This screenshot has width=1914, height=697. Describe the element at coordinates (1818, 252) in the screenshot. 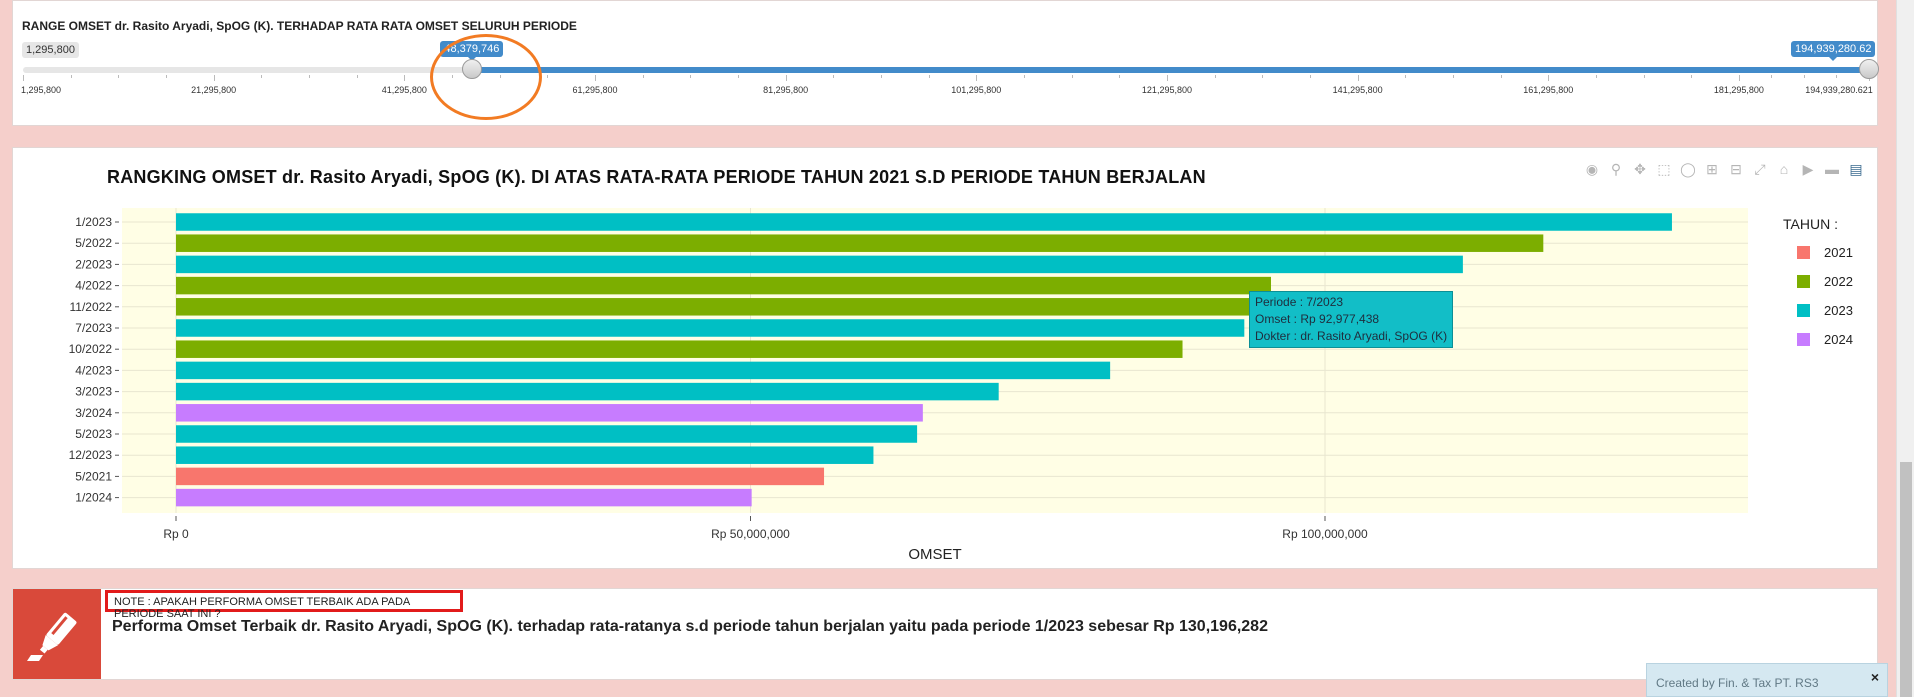

I see `legend-item-2021: 2021` at that location.